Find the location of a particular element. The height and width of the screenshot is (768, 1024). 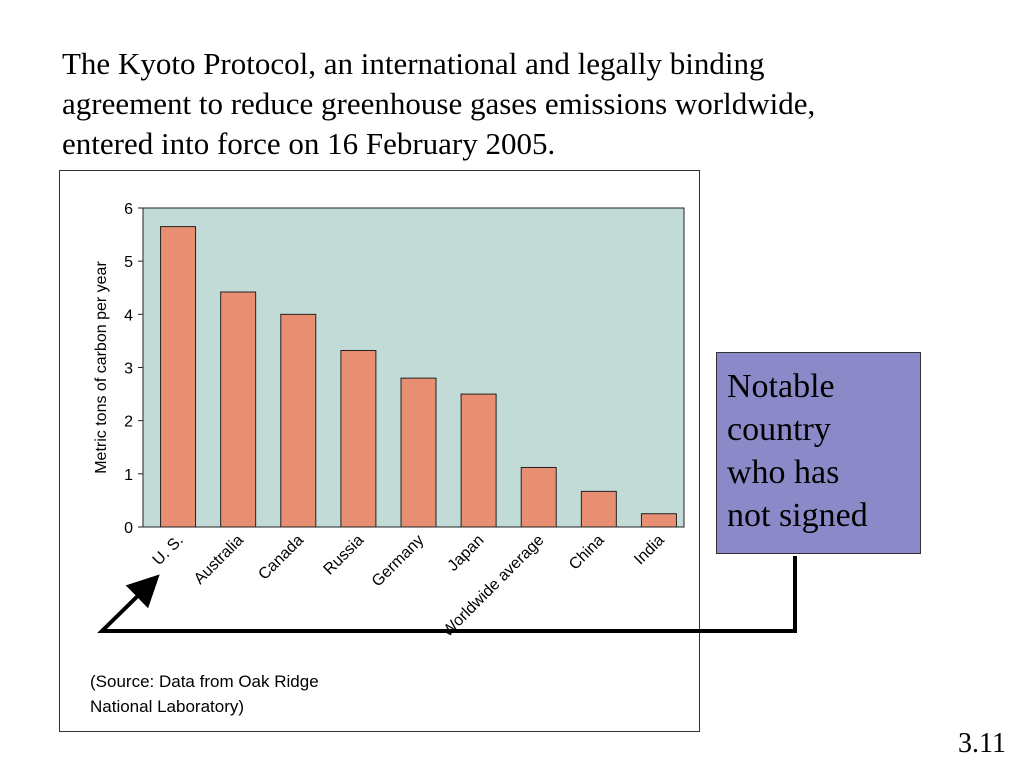

x-tick-label: U. S. is located at coordinates (168, 550).